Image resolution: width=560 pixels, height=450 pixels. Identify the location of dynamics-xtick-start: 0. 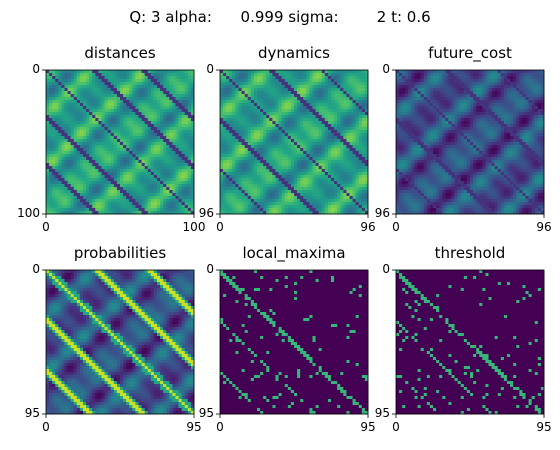
(220, 227).